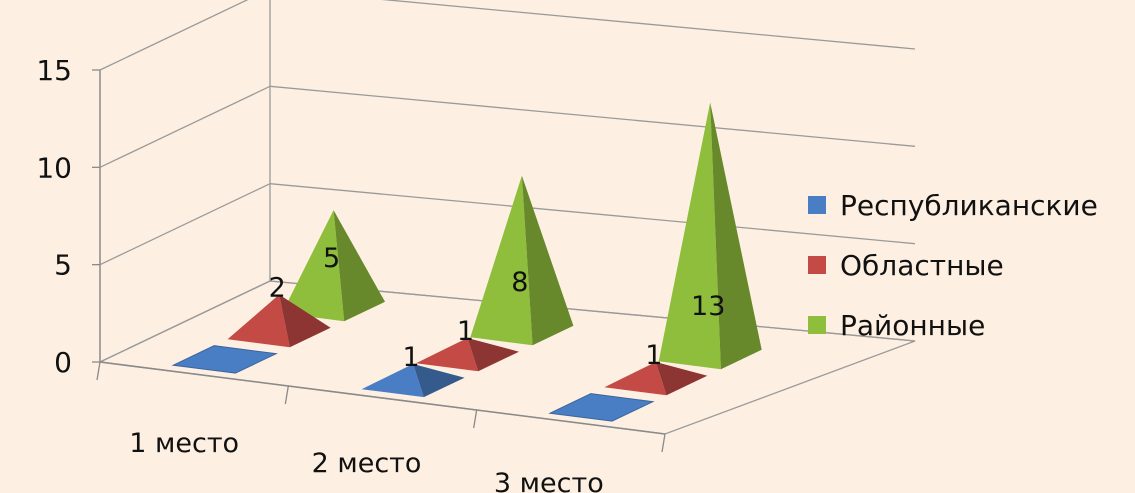 This screenshot has height=493, width=1135. Describe the element at coordinates (331, 258) in the screenshot. I see `data-label: 5` at that location.